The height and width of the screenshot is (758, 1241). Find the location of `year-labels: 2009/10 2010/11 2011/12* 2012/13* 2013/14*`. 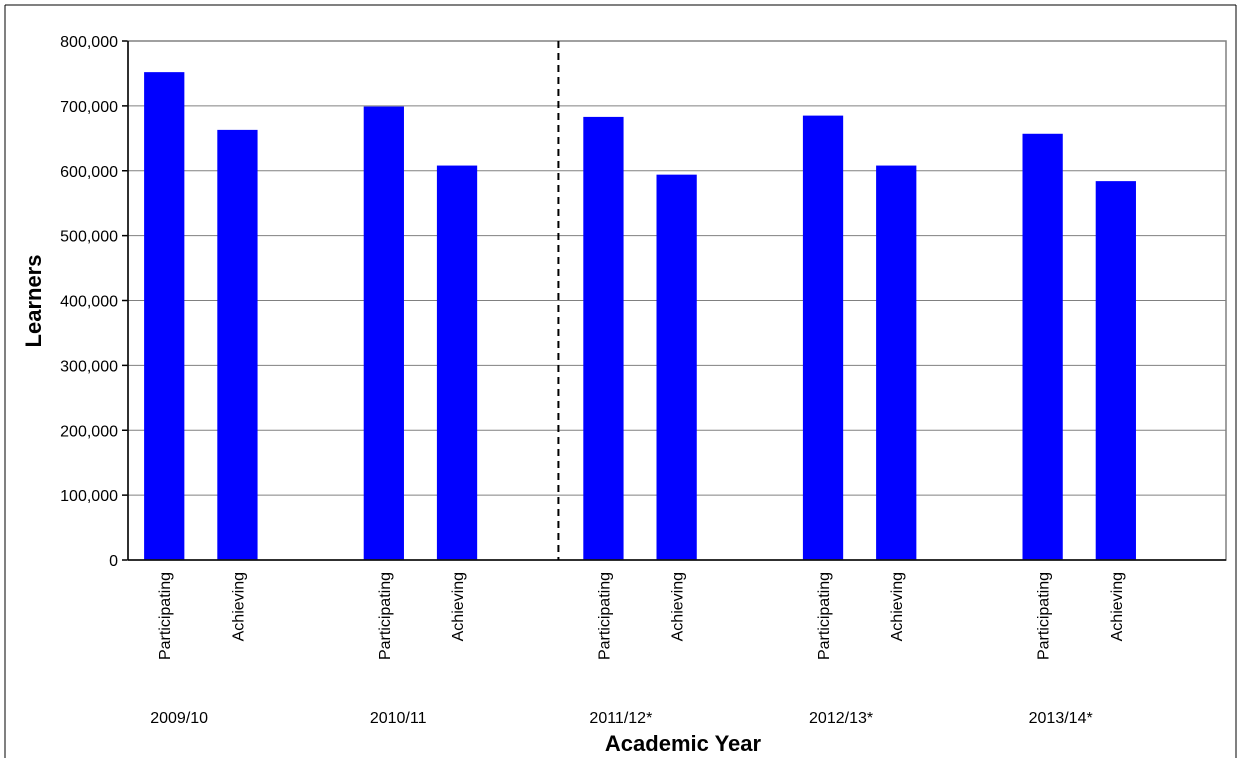

year-labels: 2009/10 2010/11 2011/12* 2012/13* 2013/14* is located at coordinates (621, 718).